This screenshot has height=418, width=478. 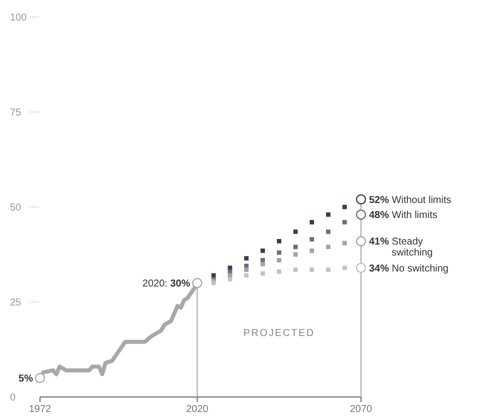 What do you see at coordinates (166, 284) in the screenshot?
I see `data-label: 2020: 30%` at bounding box center [166, 284].